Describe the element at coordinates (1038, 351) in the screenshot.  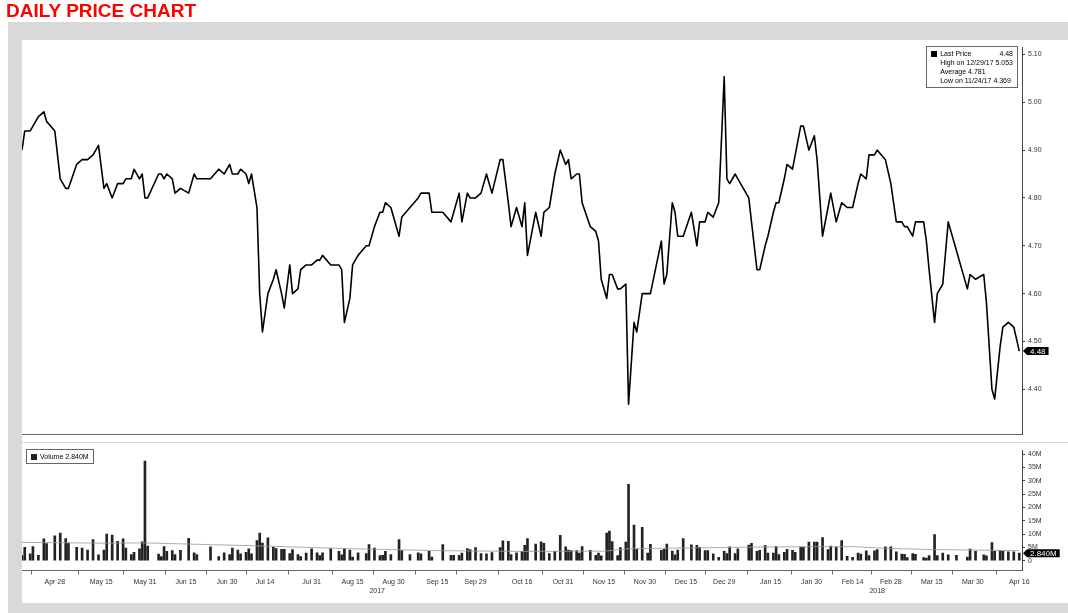
I see `annotation: 4.48` at that location.